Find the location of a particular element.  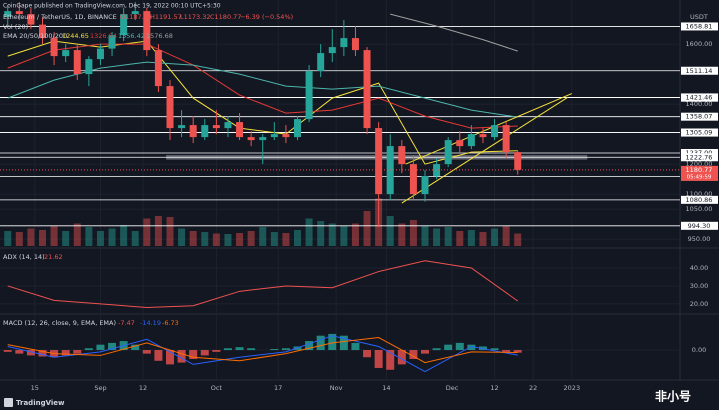

quote: L1173.32 is located at coordinates (195, 17).